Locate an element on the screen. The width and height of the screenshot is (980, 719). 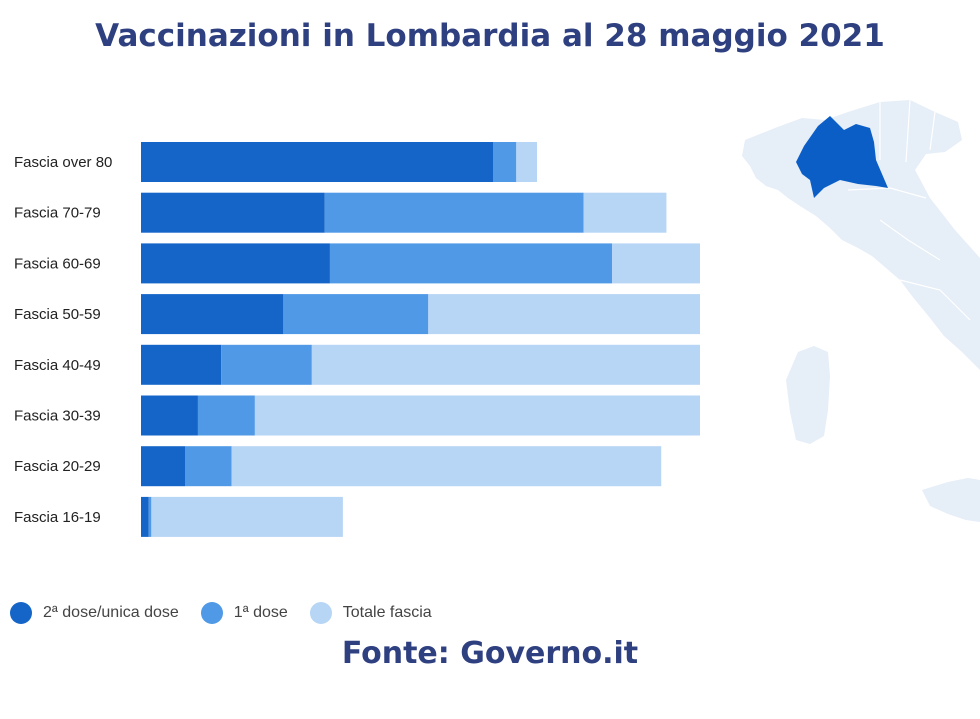
map-sardinia is located at coordinates (808, 395).